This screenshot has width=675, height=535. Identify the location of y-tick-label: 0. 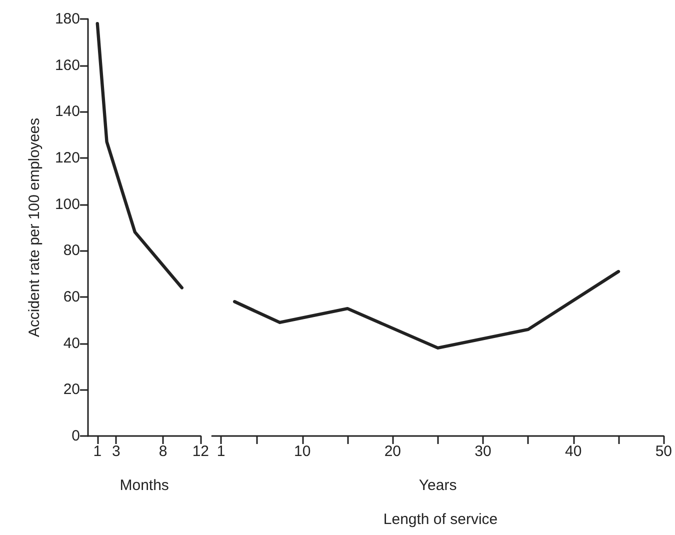
(76, 436).